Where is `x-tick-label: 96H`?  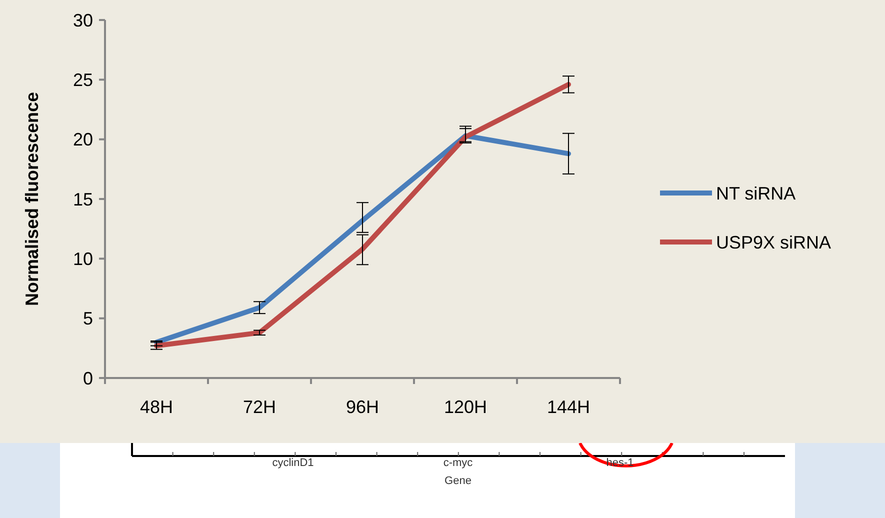 x-tick-label: 96H is located at coordinates (363, 407).